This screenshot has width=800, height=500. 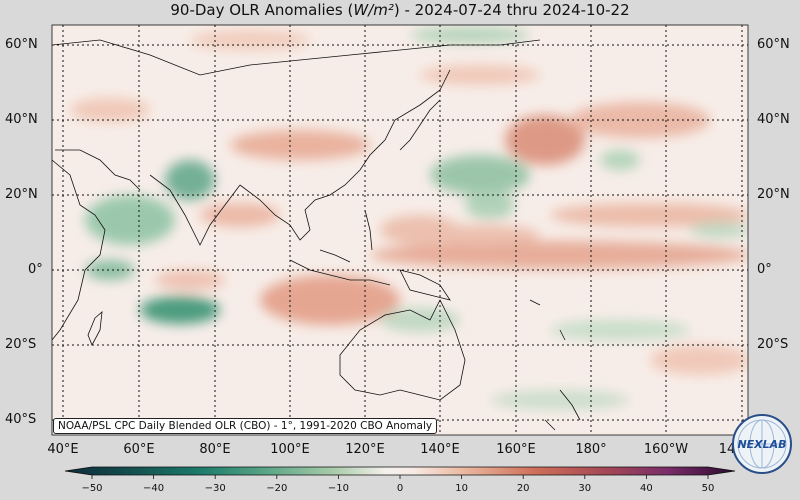 I want to click on lon-label: 180°, so click(x=591, y=449).